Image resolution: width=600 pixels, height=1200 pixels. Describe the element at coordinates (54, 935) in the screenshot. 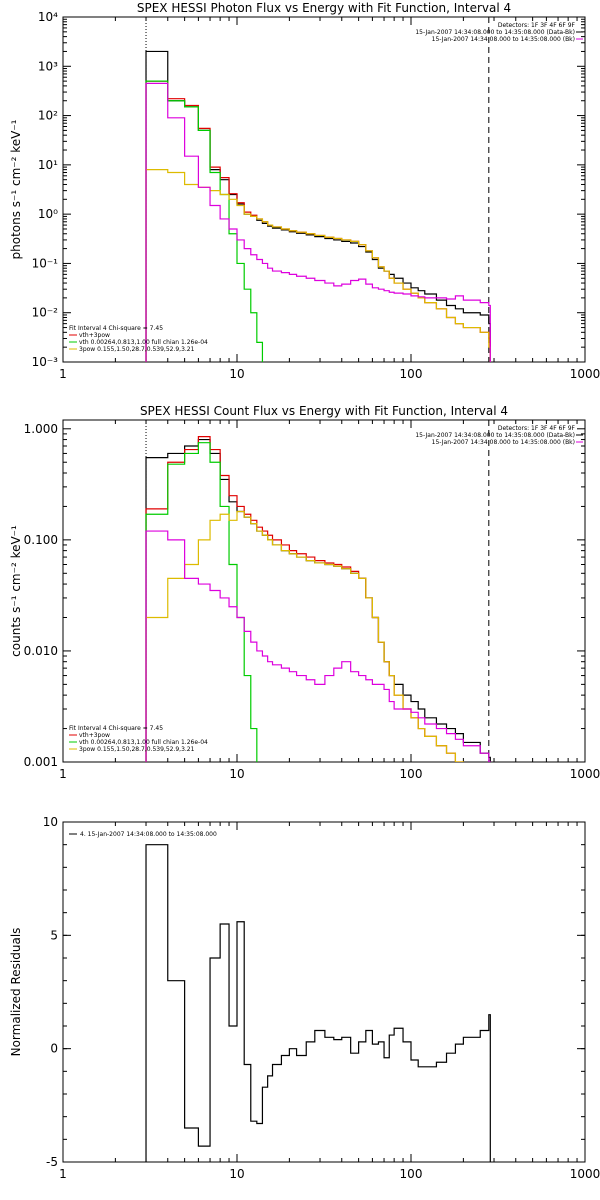

I see `y-tick-label: 5` at that location.